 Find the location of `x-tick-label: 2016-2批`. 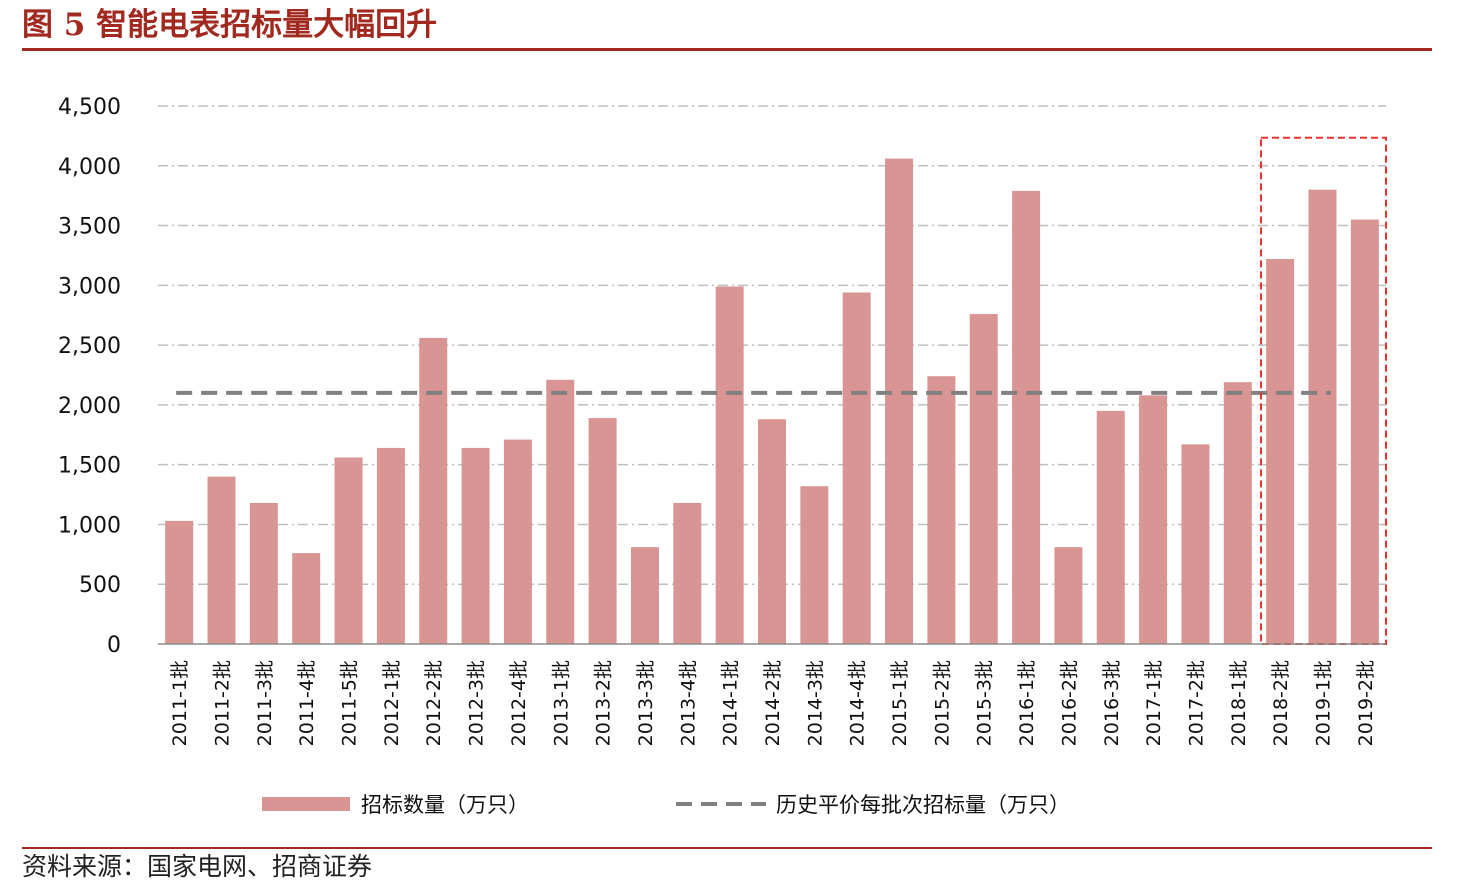

x-tick-label: 2016-2批 is located at coordinates (1069, 703).